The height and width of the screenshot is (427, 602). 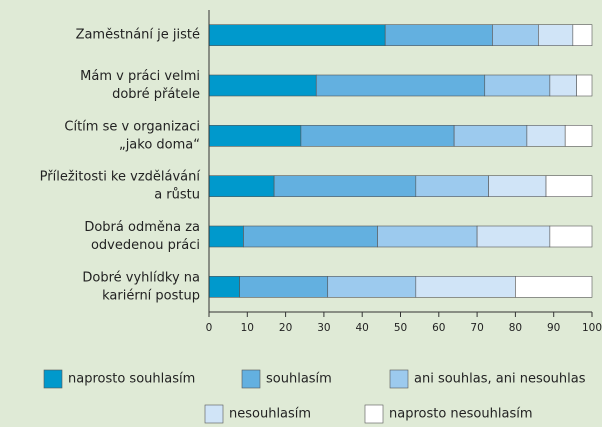 What do you see at coordinates (142, 227) in the screenshot?
I see `category-label: Dobrá odměna za` at bounding box center [142, 227].